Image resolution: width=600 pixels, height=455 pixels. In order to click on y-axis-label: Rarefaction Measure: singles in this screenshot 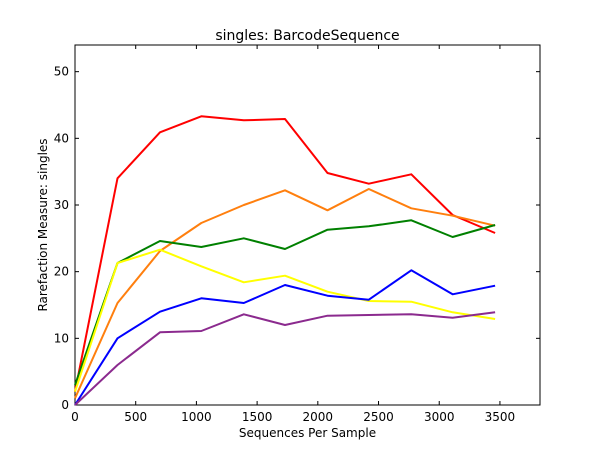, I will do `click(43, 224)`.